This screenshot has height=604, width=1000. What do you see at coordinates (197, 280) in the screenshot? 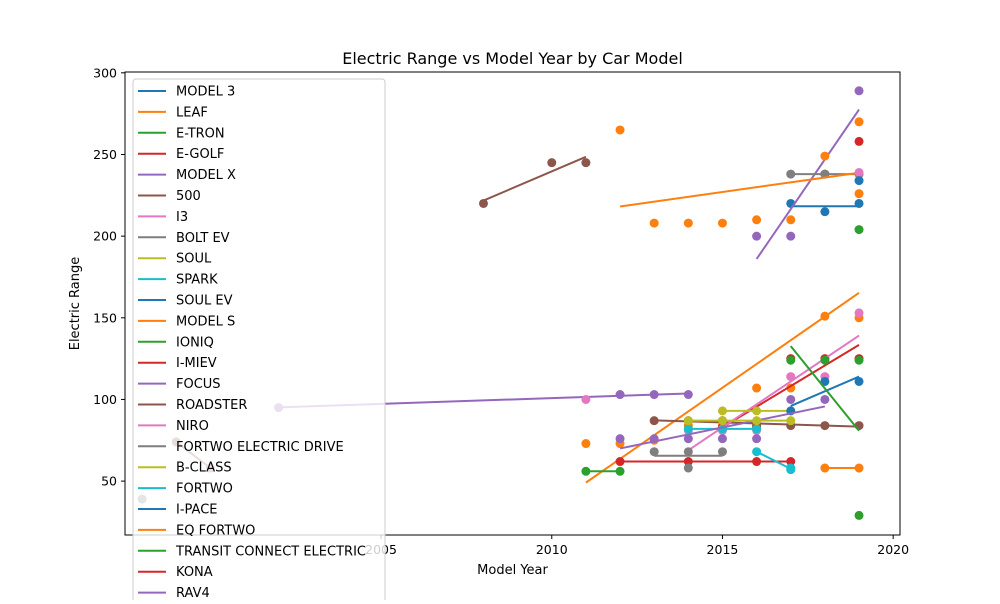
I see `legend-label: SPARK` at bounding box center [197, 280].